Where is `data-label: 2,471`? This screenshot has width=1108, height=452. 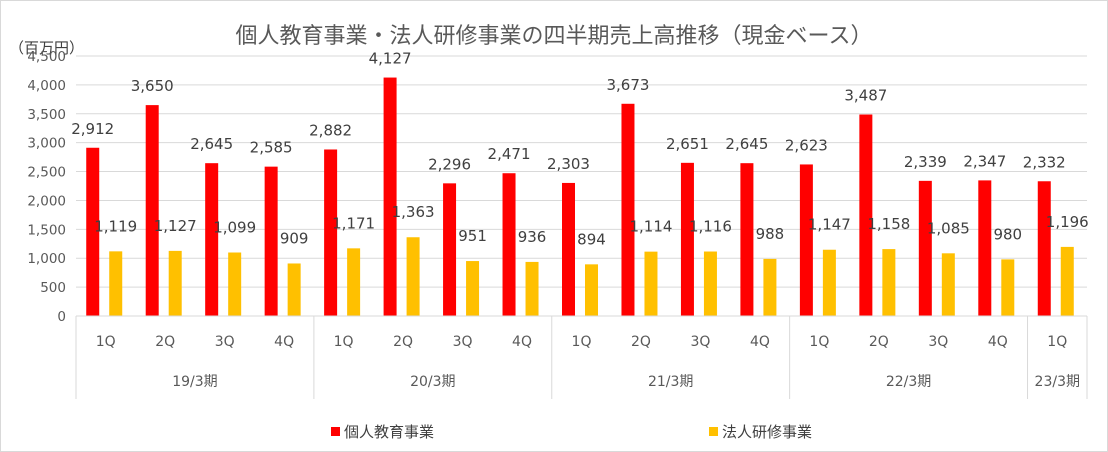 data-label: 2,471 is located at coordinates (509, 154).